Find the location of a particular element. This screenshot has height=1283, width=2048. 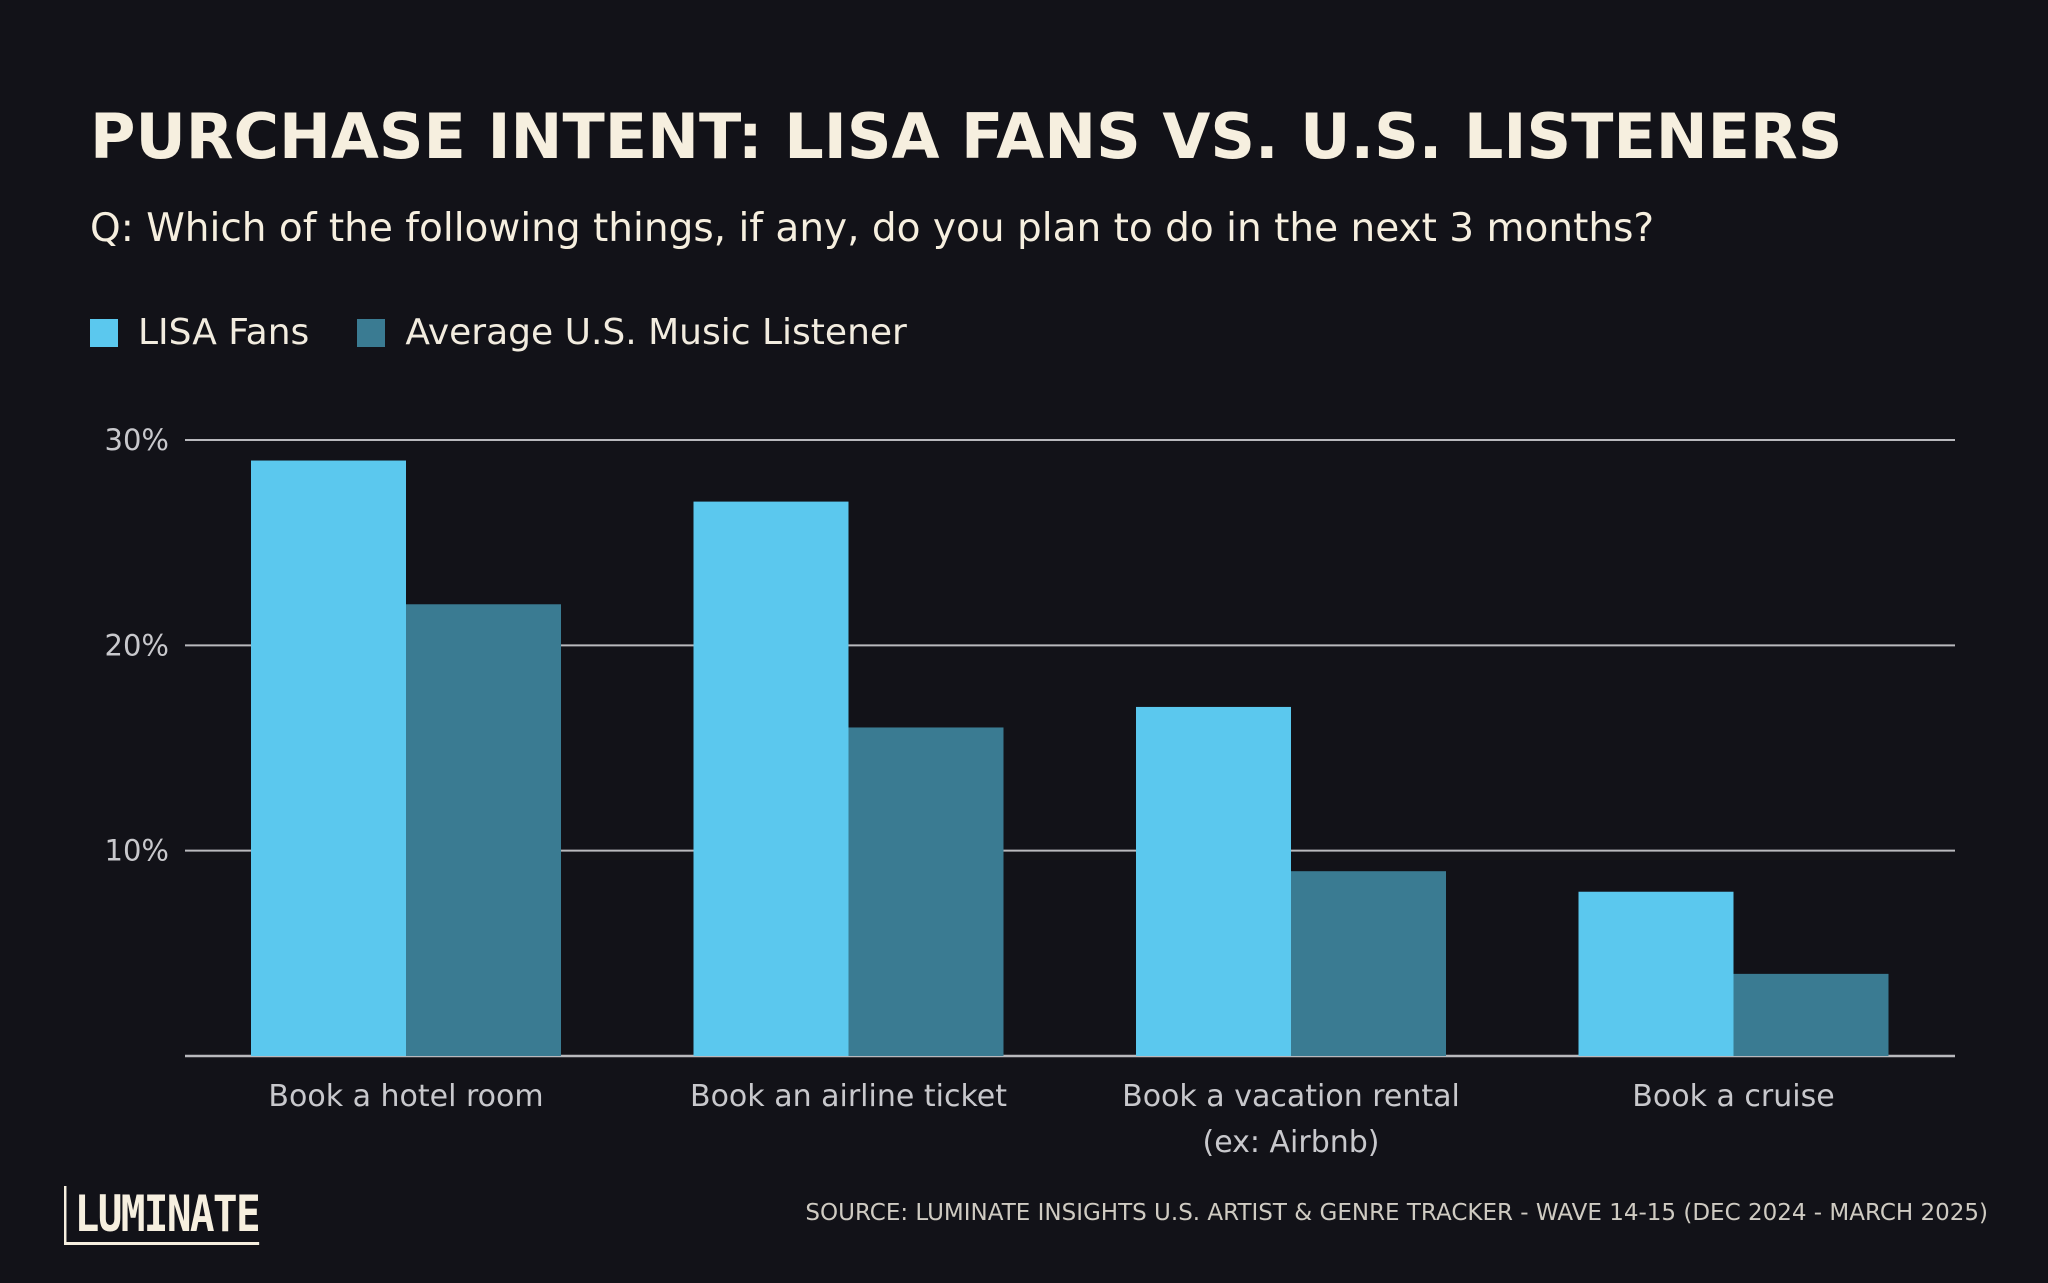

x-category-label-3: Book a cruise is located at coordinates (1733, 1096).